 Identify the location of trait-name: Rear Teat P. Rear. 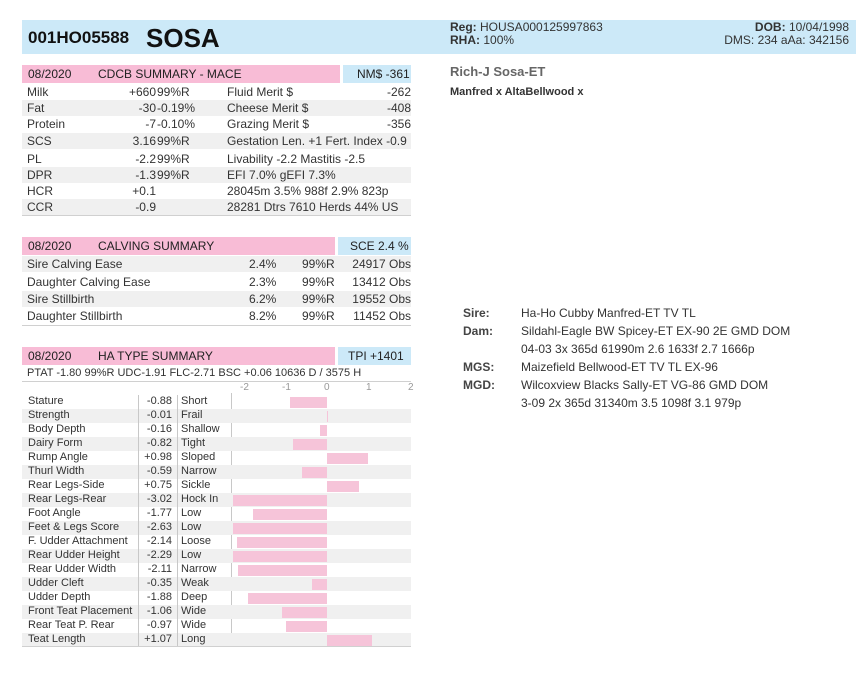
(71, 625).